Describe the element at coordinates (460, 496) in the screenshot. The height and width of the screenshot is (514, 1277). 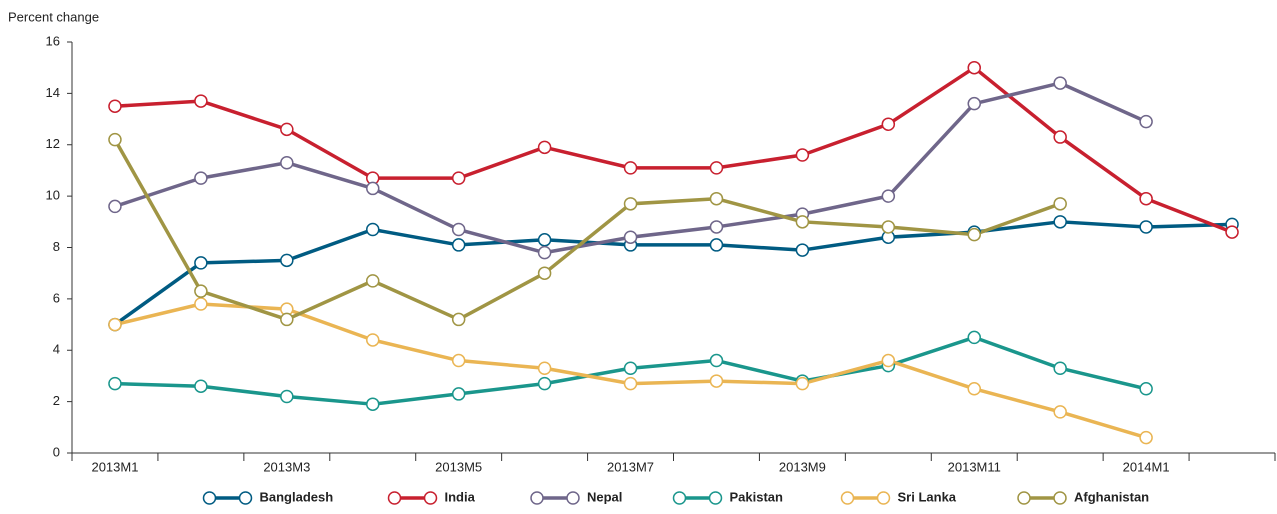
I see `legend-label: India` at that location.